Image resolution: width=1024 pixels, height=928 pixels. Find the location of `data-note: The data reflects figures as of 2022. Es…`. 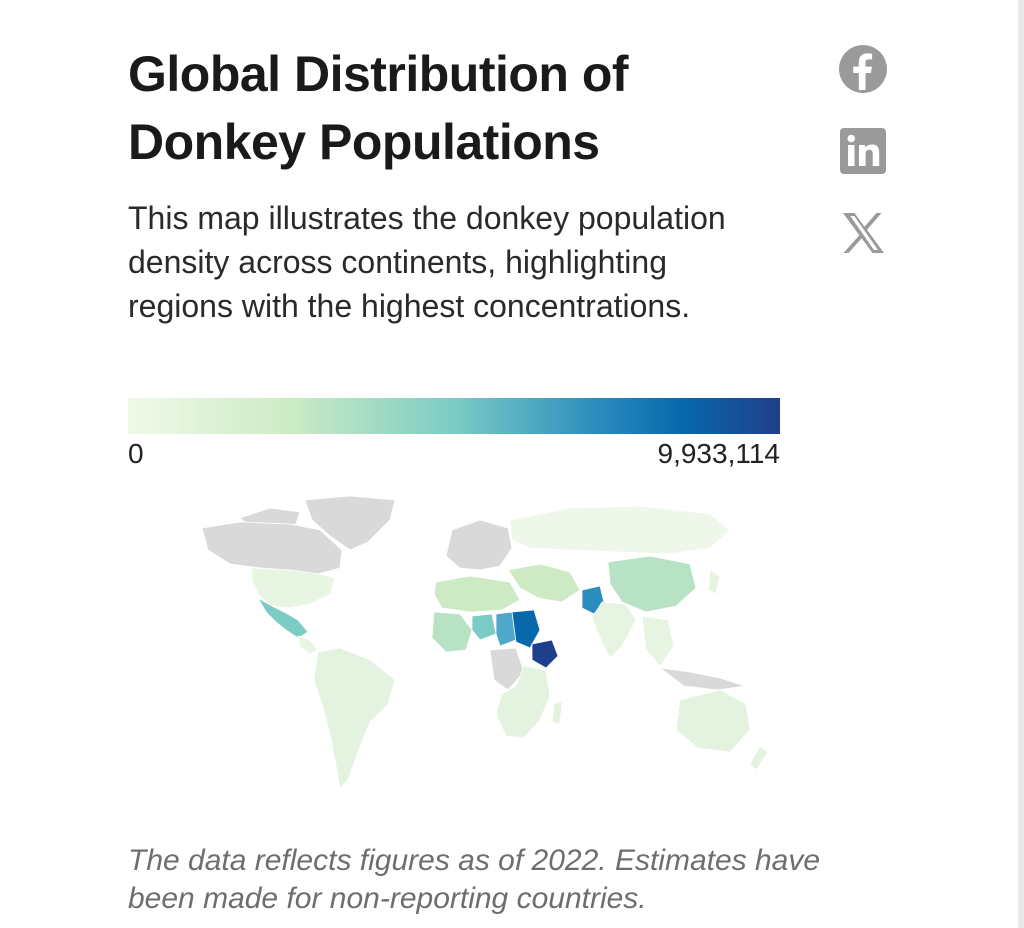

data-note: The data reflects figures as of 2022. Es… is located at coordinates (474, 879).